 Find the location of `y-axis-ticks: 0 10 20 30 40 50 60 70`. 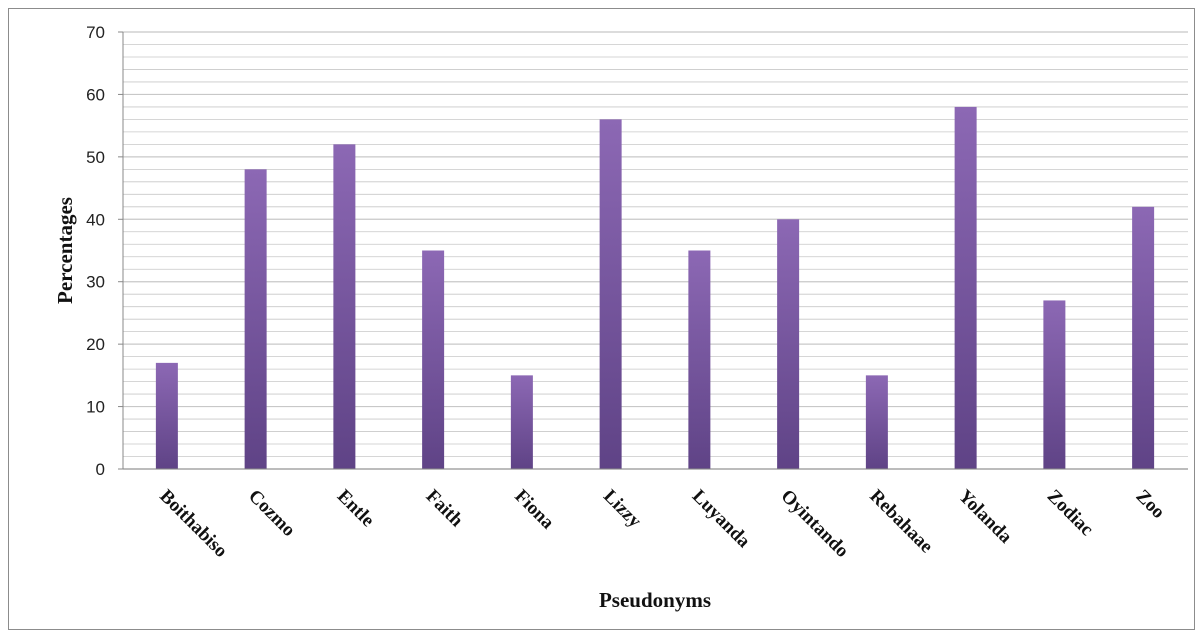

y-axis-ticks: 0 10 20 30 40 50 60 70 is located at coordinates (104, 251).